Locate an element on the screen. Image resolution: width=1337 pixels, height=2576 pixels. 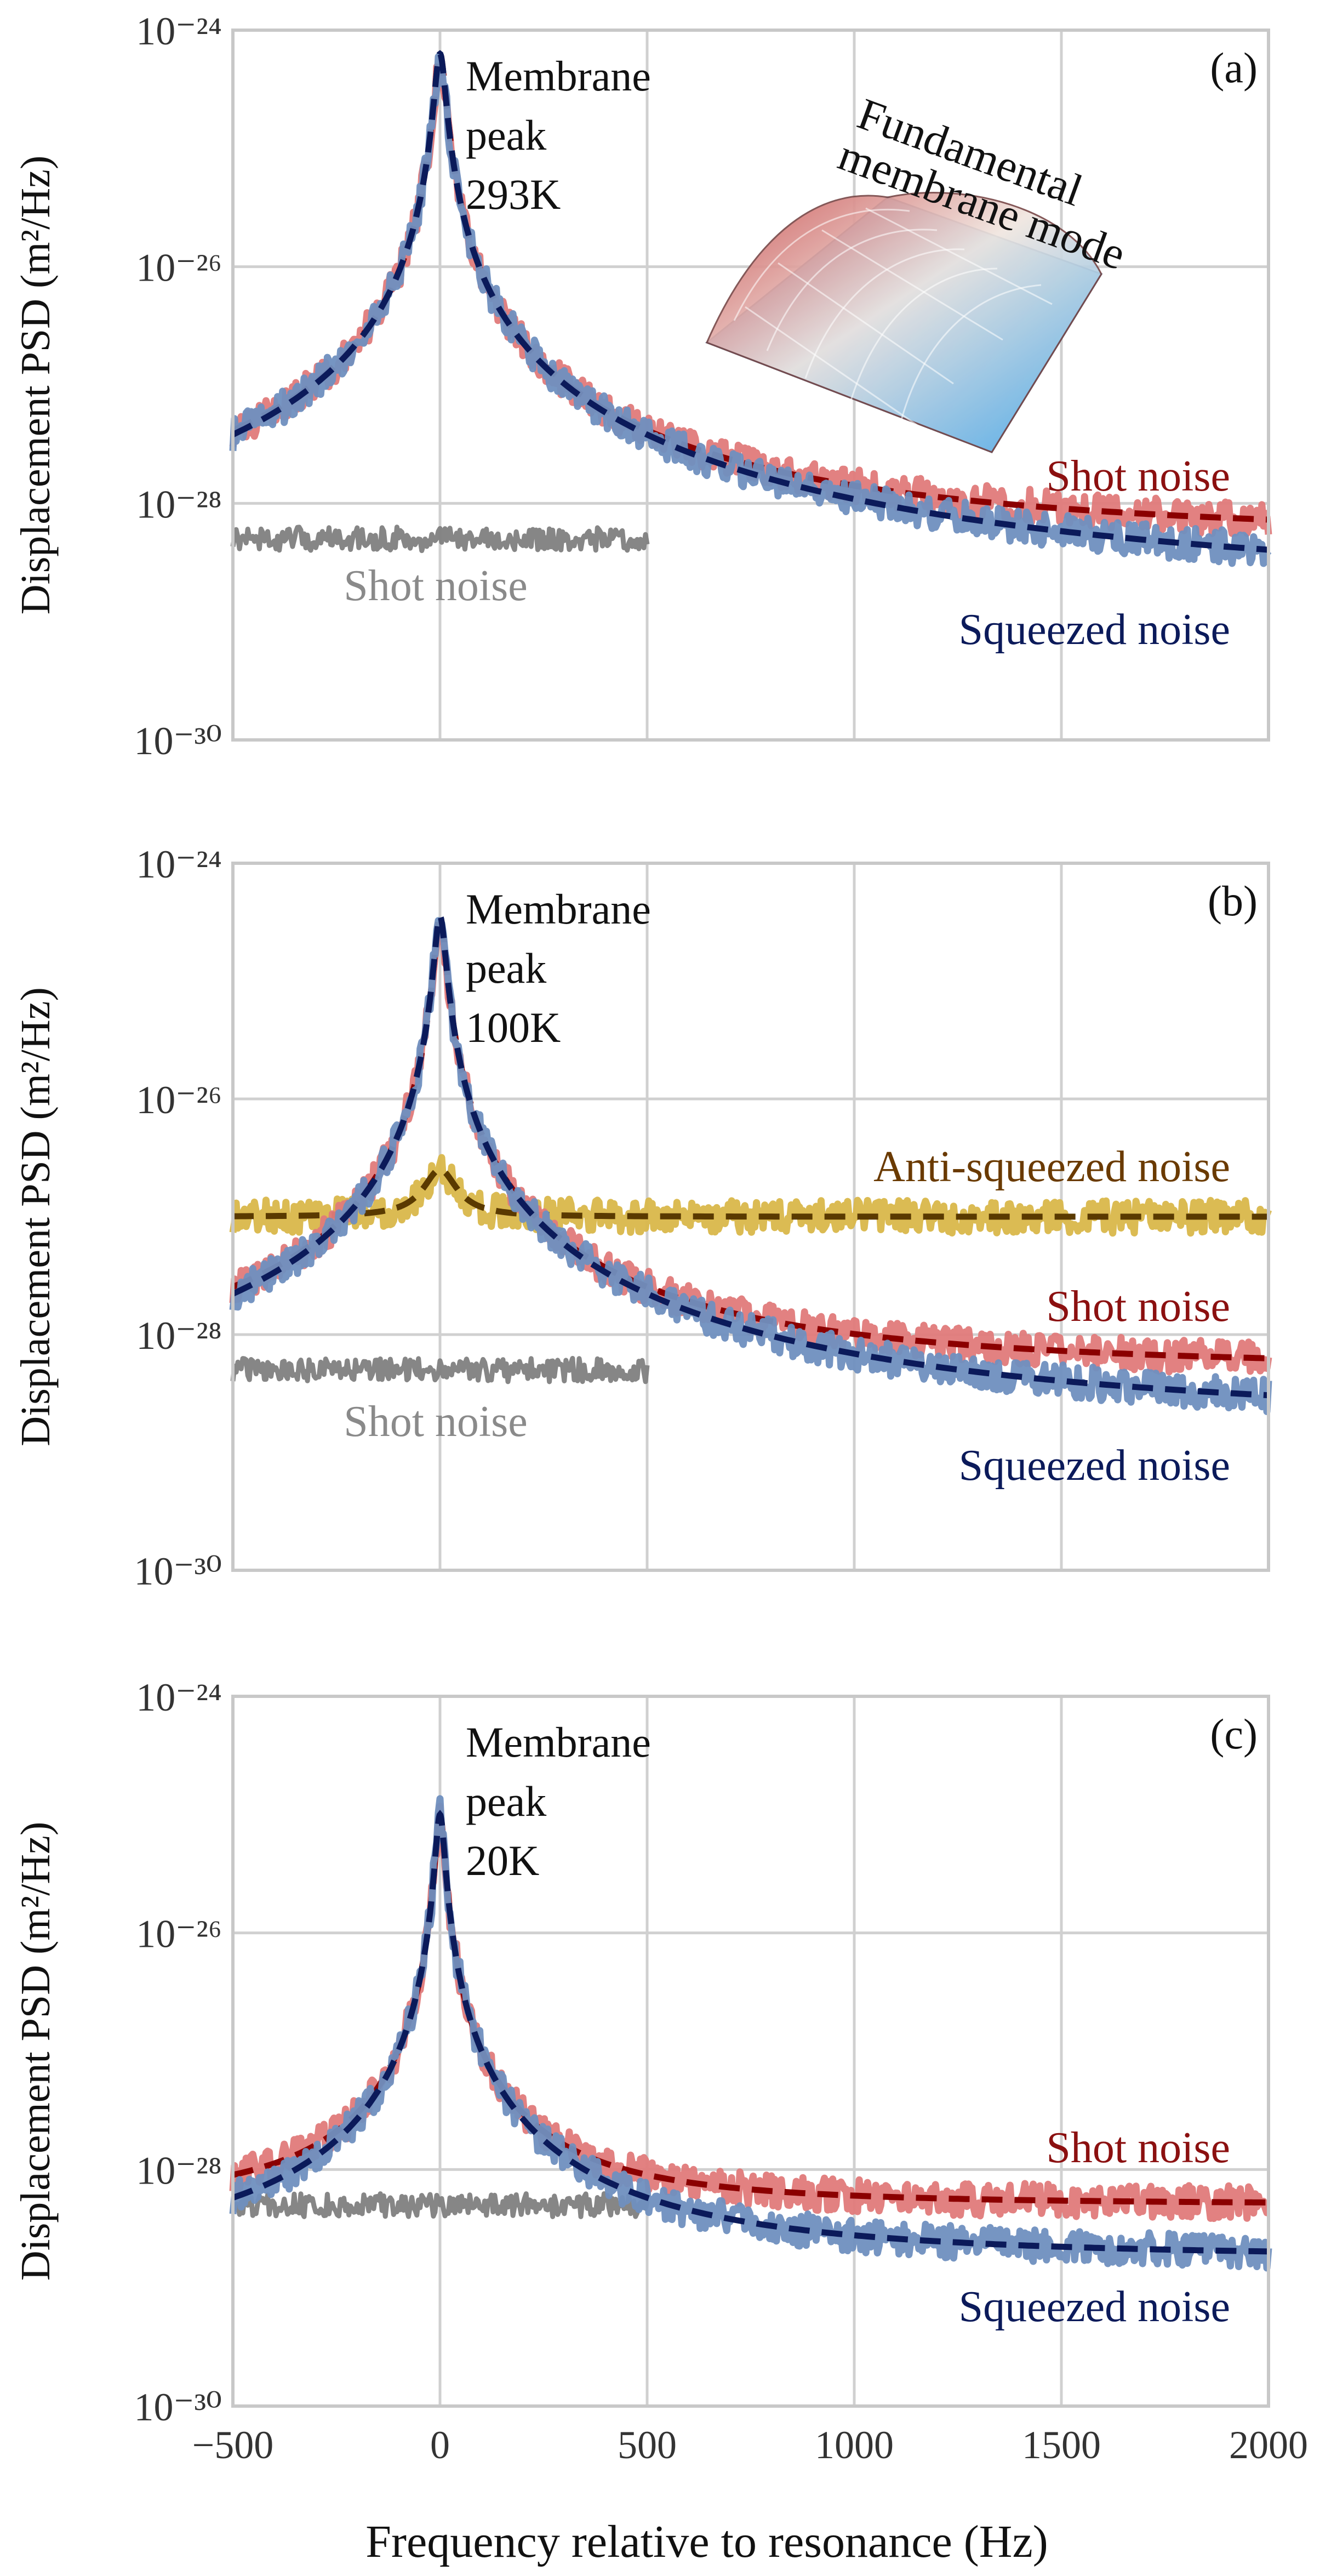
panel-id: (b) is located at coordinates (1233, 901).